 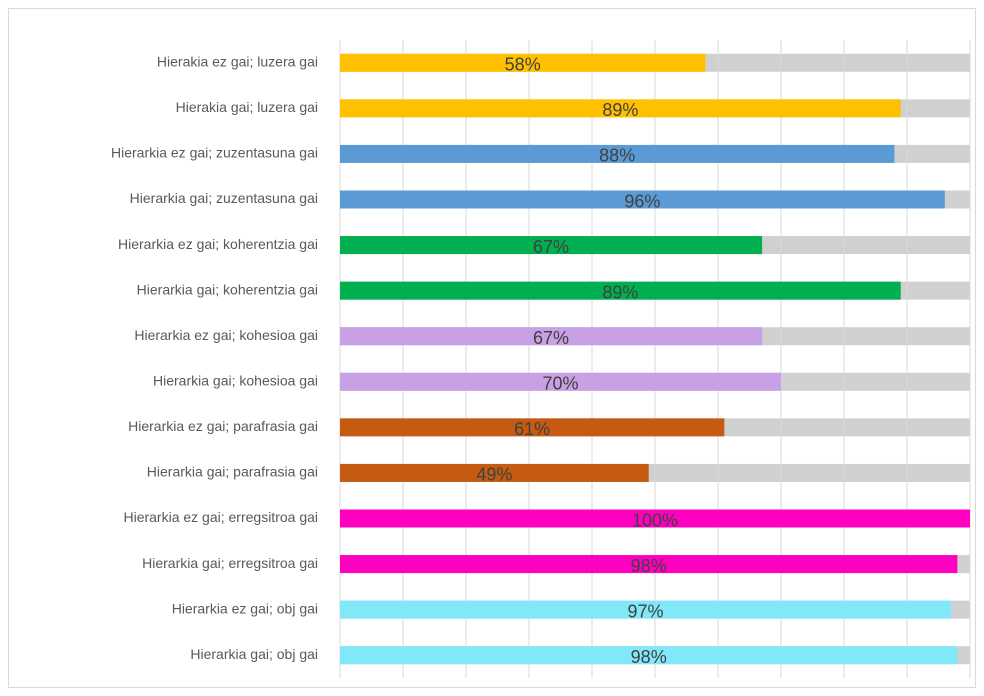 I want to click on data-label: 70%, so click(x=560, y=384).